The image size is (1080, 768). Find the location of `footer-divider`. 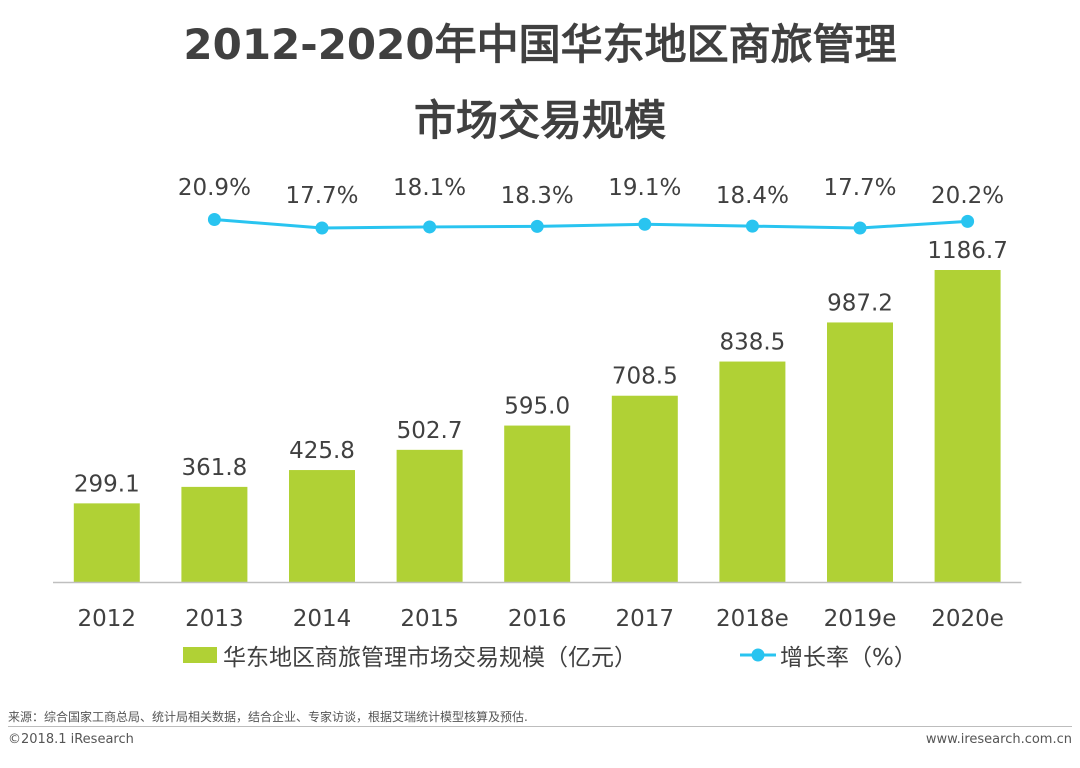

footer-divider is located at coordinates (540, 726).